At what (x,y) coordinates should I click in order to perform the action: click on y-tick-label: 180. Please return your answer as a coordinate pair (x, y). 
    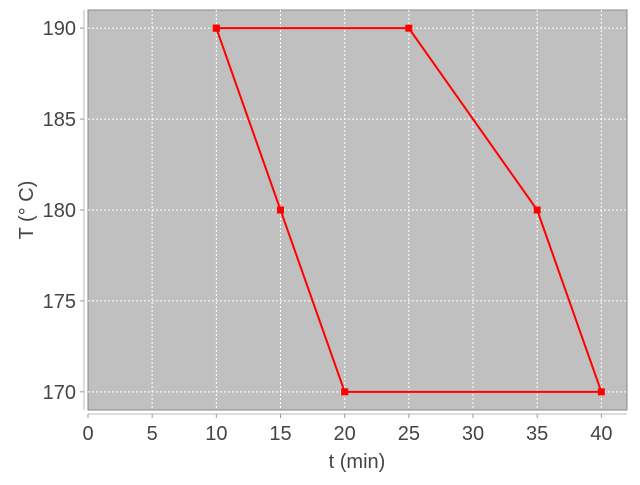
    Looking at the image, I should click on (59, 211).